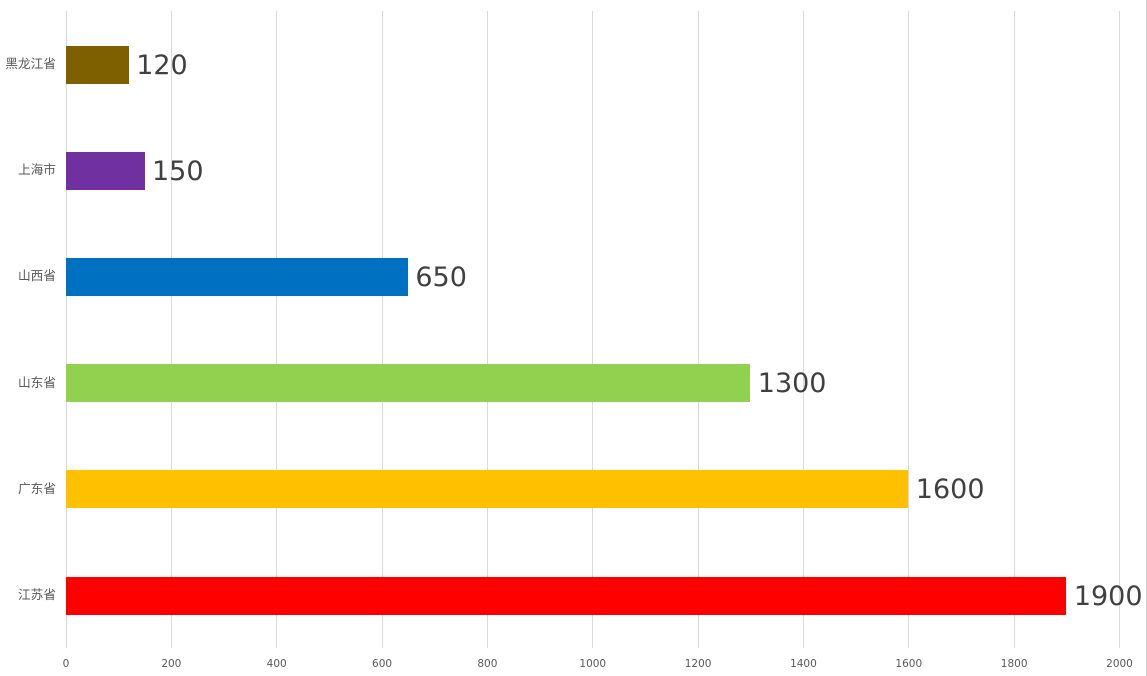 The width and height of the screenshot is (1147, 676). Describe the element at coordinates (593, 664) in the screenshot. I see `x-tick-label: 1000` at that location.